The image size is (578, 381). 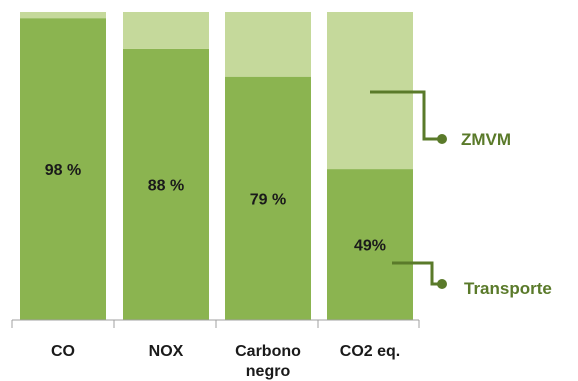 What do you see at coordinates (215, 208) in the screenshot?
I see `data-labels: 98 % 88 % 79 % 49%` at bounding box center [215, 208].